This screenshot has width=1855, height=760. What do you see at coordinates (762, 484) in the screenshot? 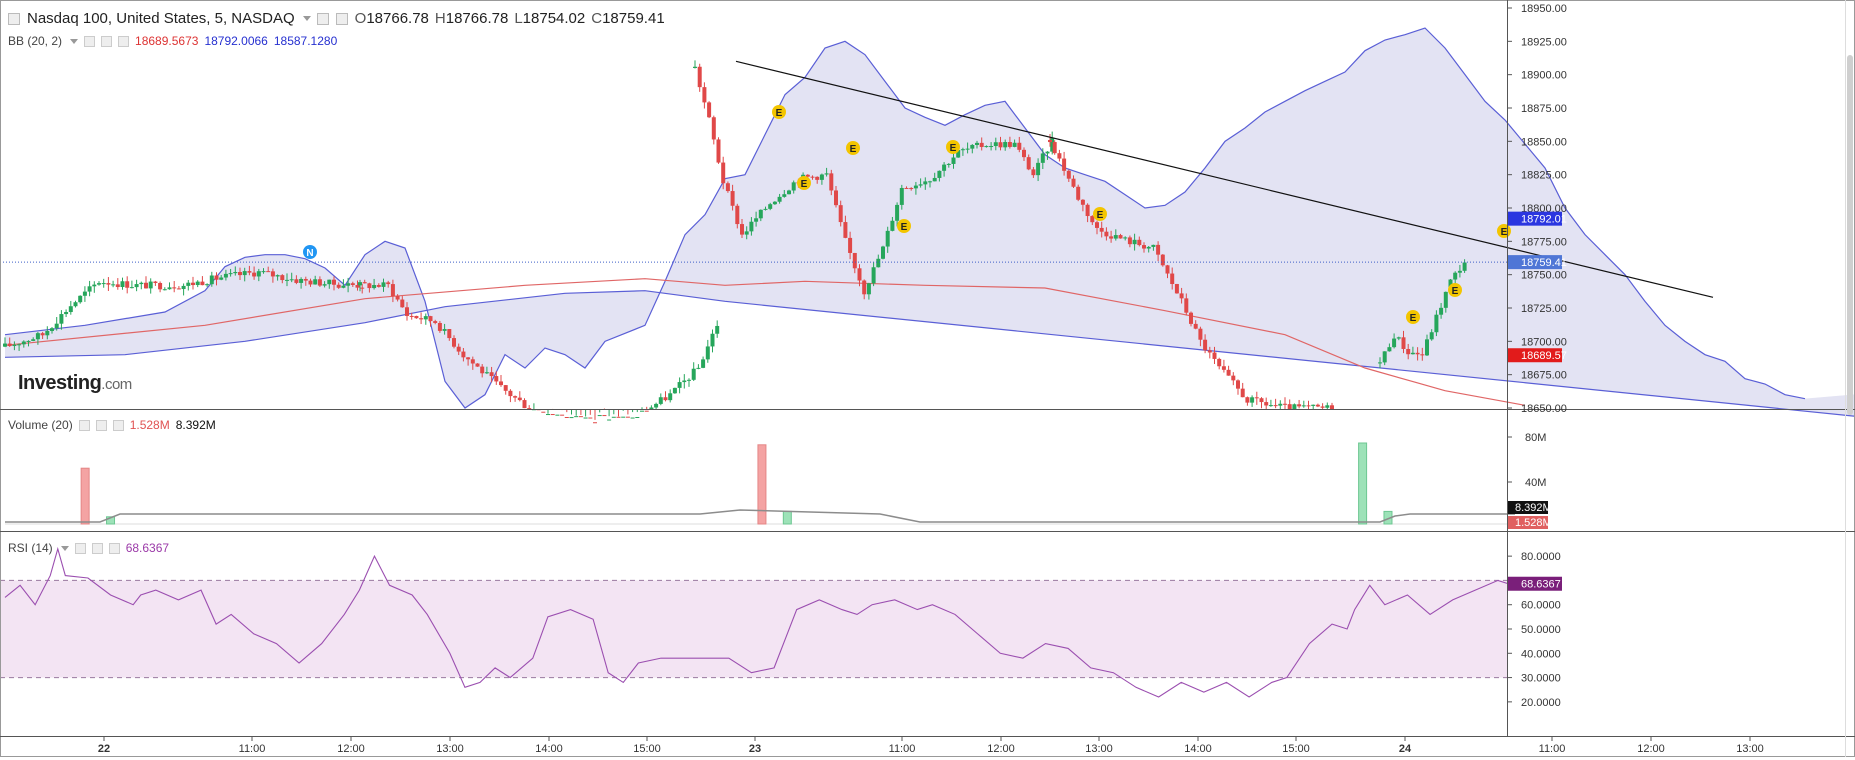
I see `volume-bar` at bounding box center [762, 484].